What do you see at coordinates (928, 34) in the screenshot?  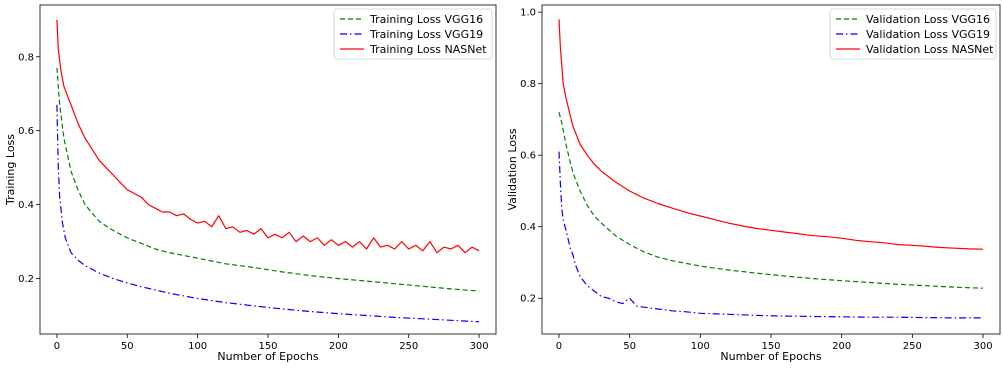 I see `legend-label-2: Validation Loss VGG19` at bounding box center [928, 34].